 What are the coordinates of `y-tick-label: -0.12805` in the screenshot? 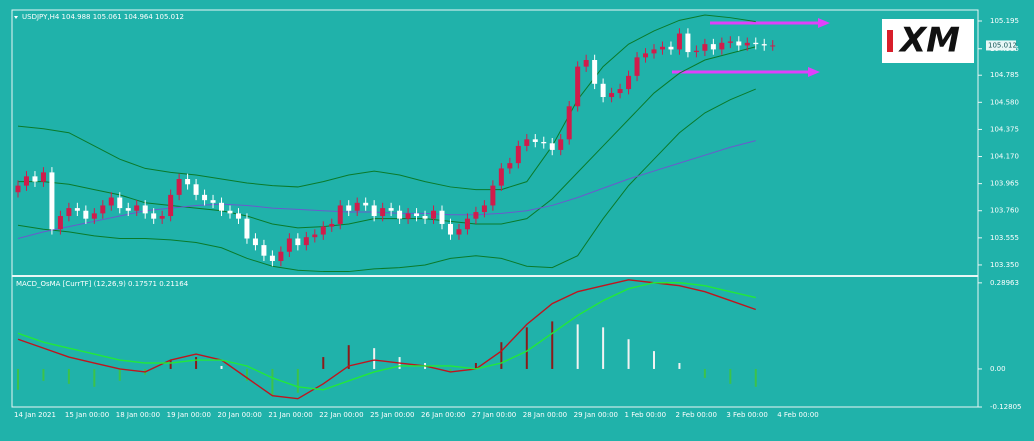 It's located at (1005, 407).